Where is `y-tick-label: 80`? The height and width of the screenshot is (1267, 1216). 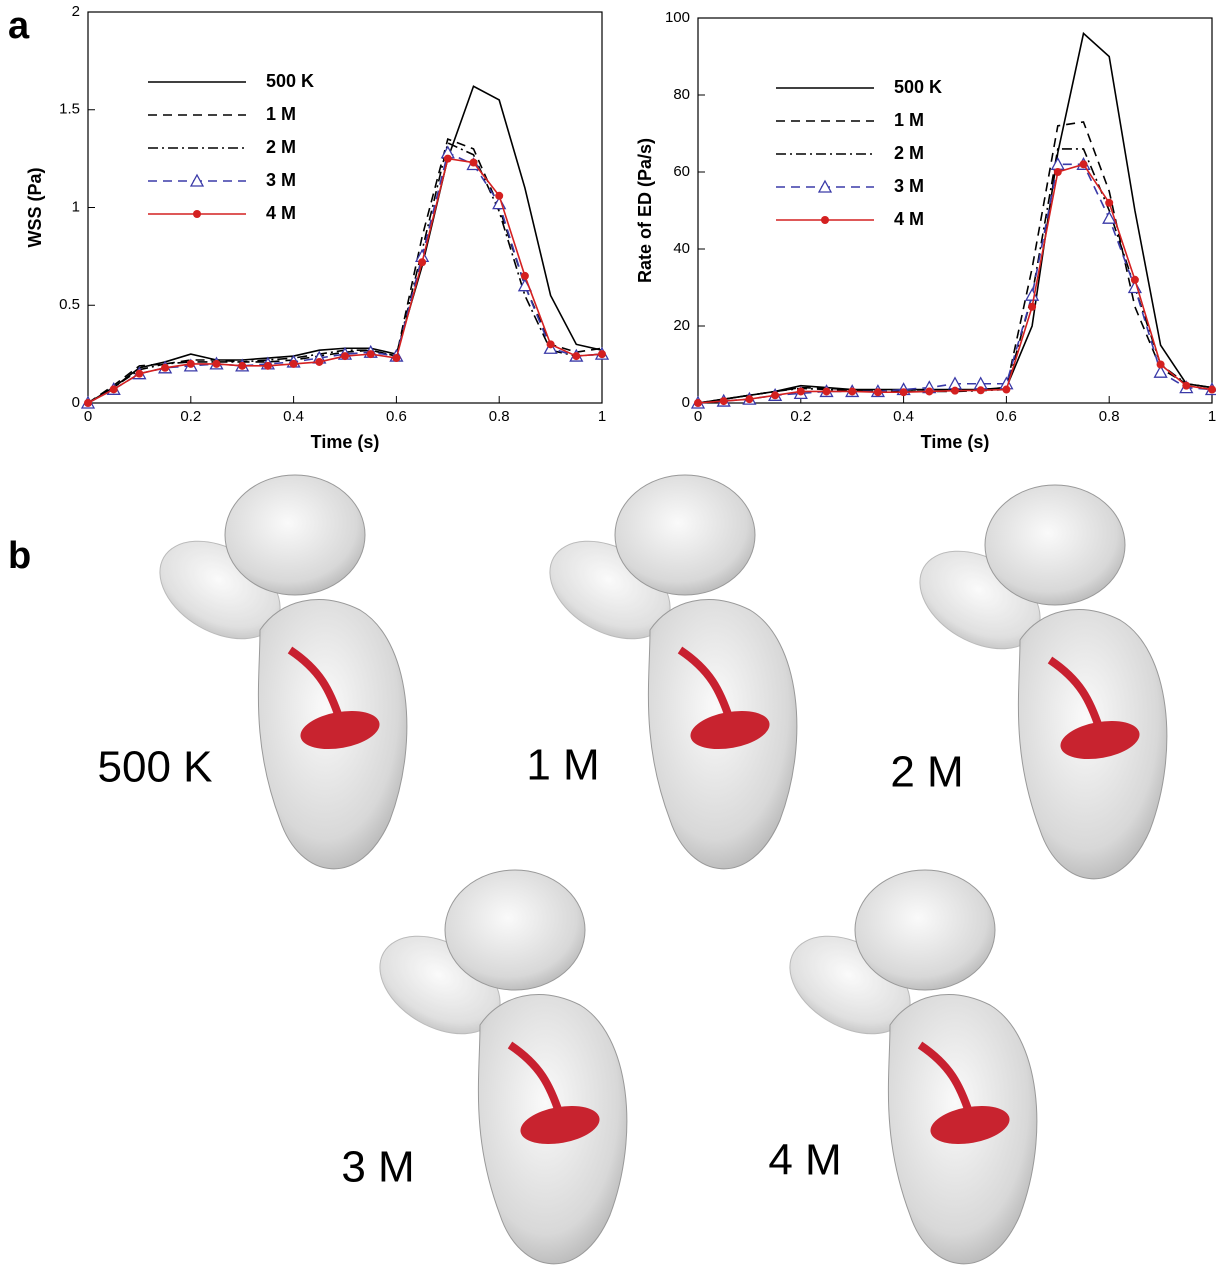
y-tick-label: 80 is located at coordinates (681, 94).